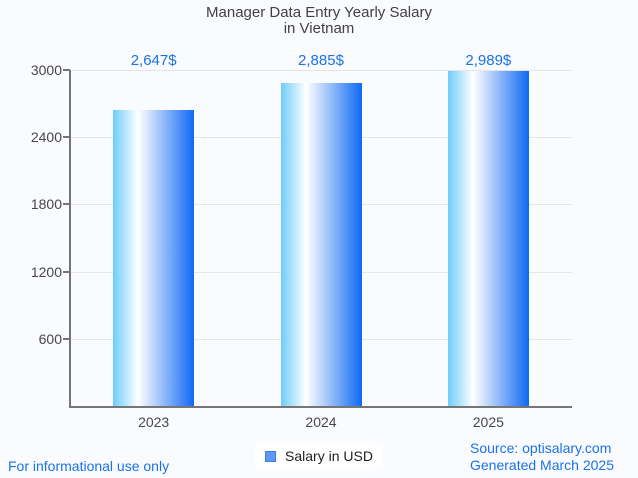 This screenshot has width=638, height=478. I want to click on y-axis-label: 2400, so click(46, 137).